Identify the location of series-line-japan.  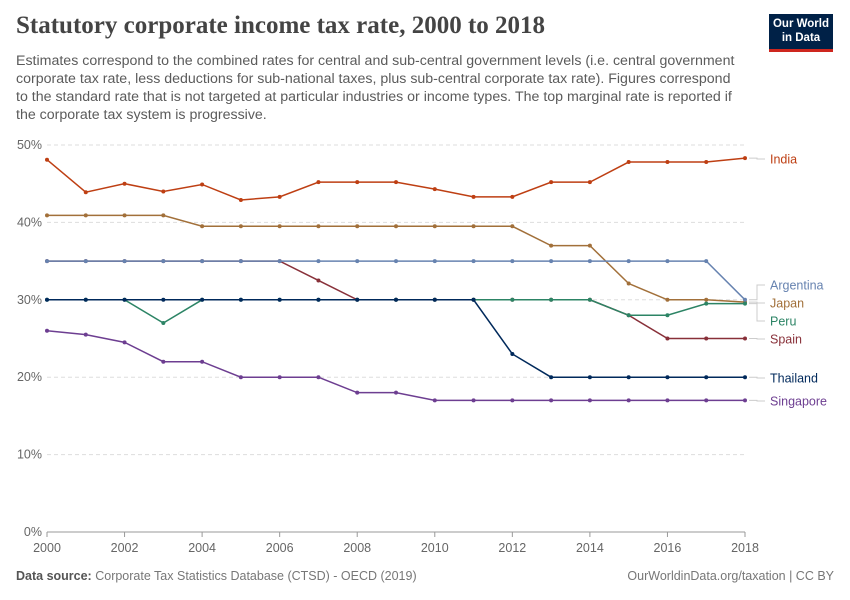
(396, 258).